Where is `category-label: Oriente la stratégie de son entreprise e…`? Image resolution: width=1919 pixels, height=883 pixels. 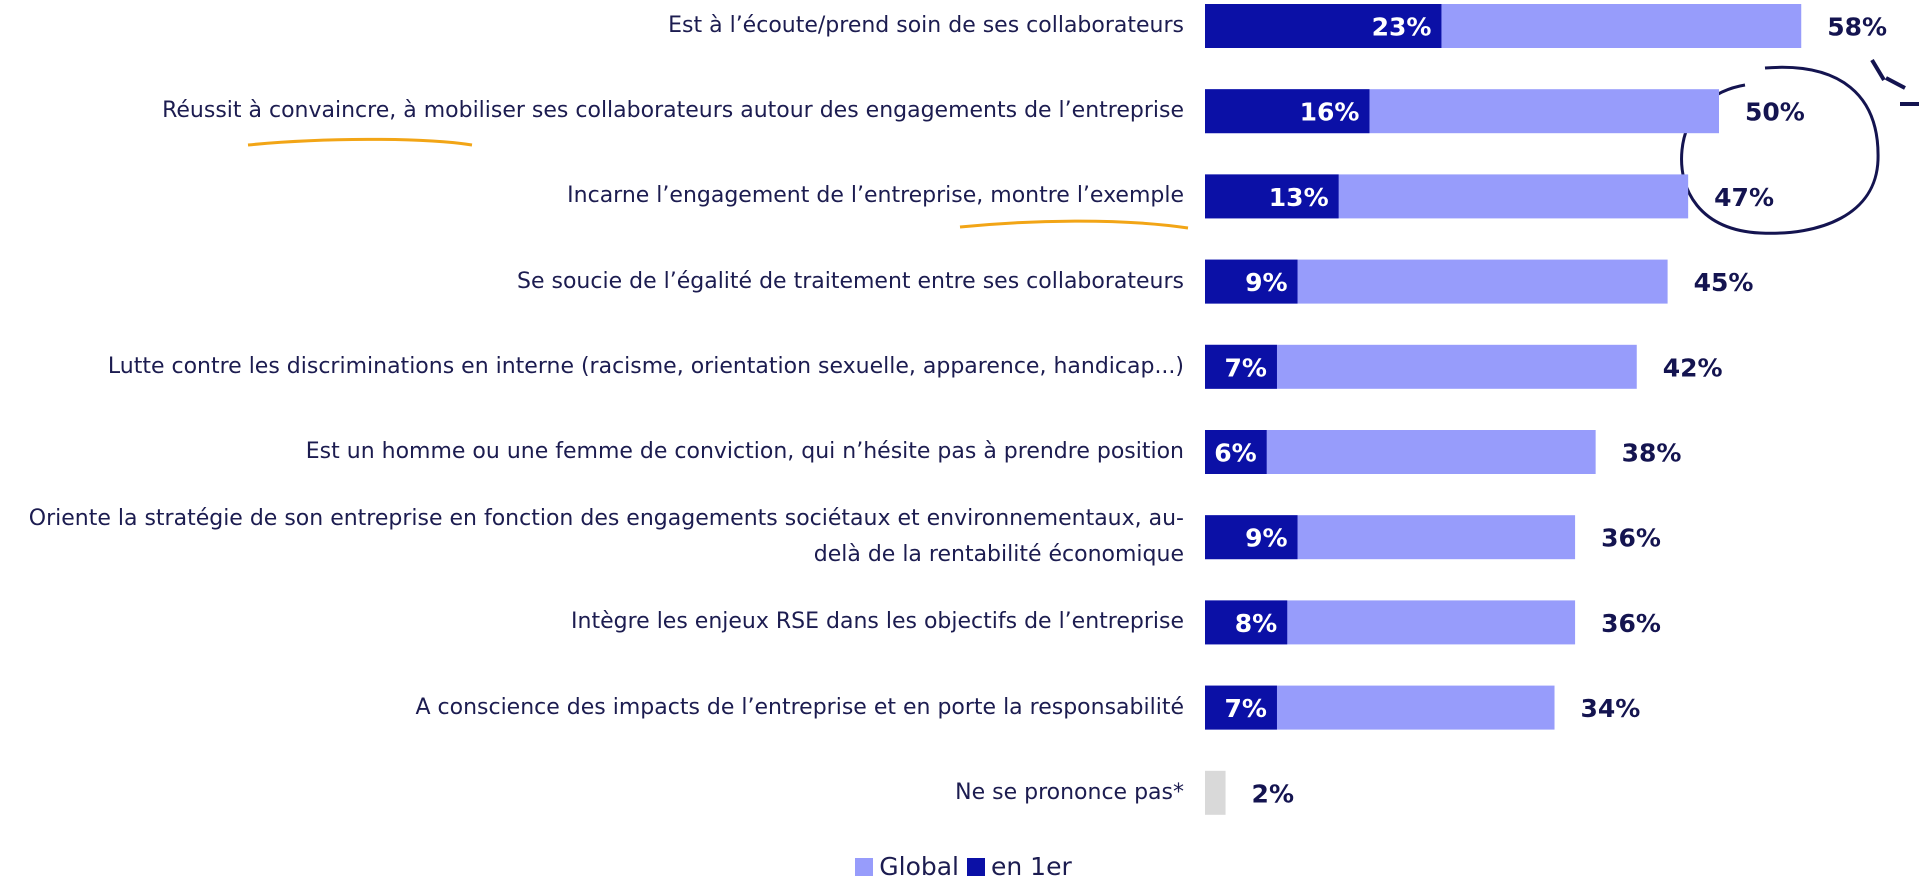
category-label: Oriente la stratégie de son entreprise e… is located at coordinates (606, 537).